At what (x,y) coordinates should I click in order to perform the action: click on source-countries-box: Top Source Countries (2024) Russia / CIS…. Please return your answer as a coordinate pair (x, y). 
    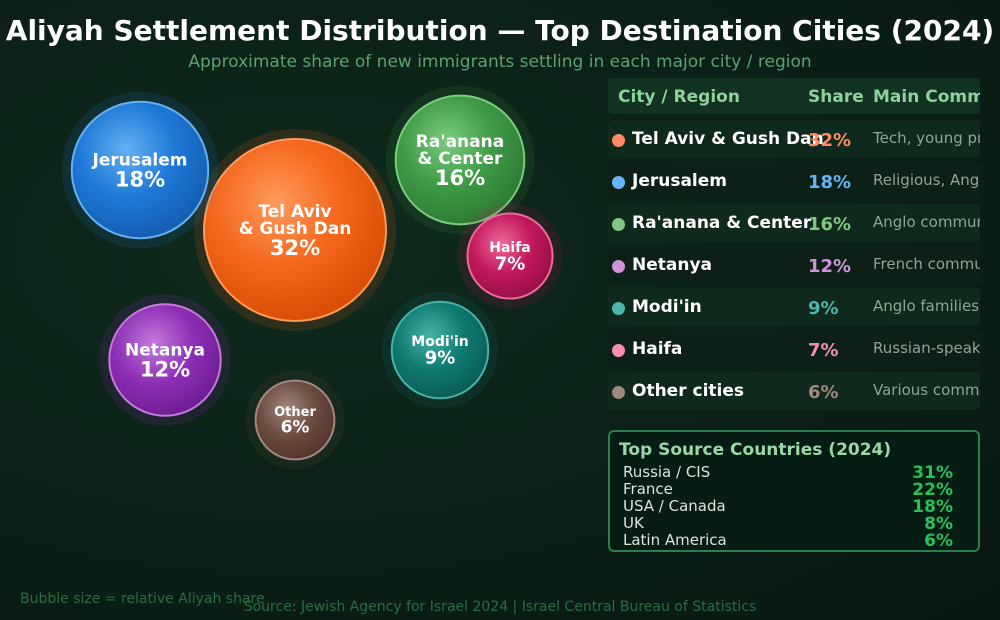
    Looking at the image, I should click on (794, 491).